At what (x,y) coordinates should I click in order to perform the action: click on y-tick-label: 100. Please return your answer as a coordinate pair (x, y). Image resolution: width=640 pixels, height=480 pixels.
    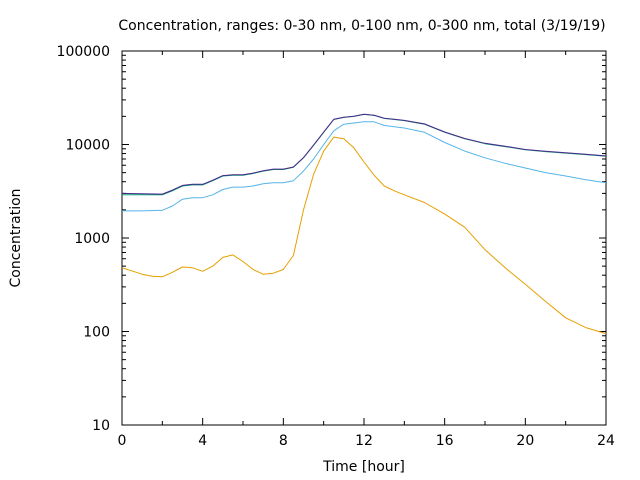
    Looking at the image, I should click on (96, 333).